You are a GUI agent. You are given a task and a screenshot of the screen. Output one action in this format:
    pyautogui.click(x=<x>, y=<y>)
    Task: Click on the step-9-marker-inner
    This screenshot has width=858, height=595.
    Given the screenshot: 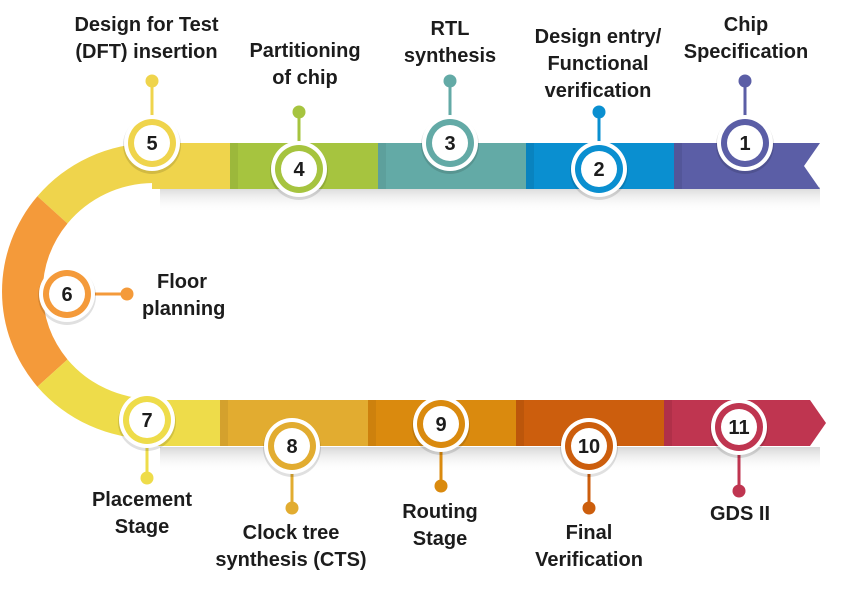 What is the action you would take?
    pyautogui.click(x=441, y=424)
    